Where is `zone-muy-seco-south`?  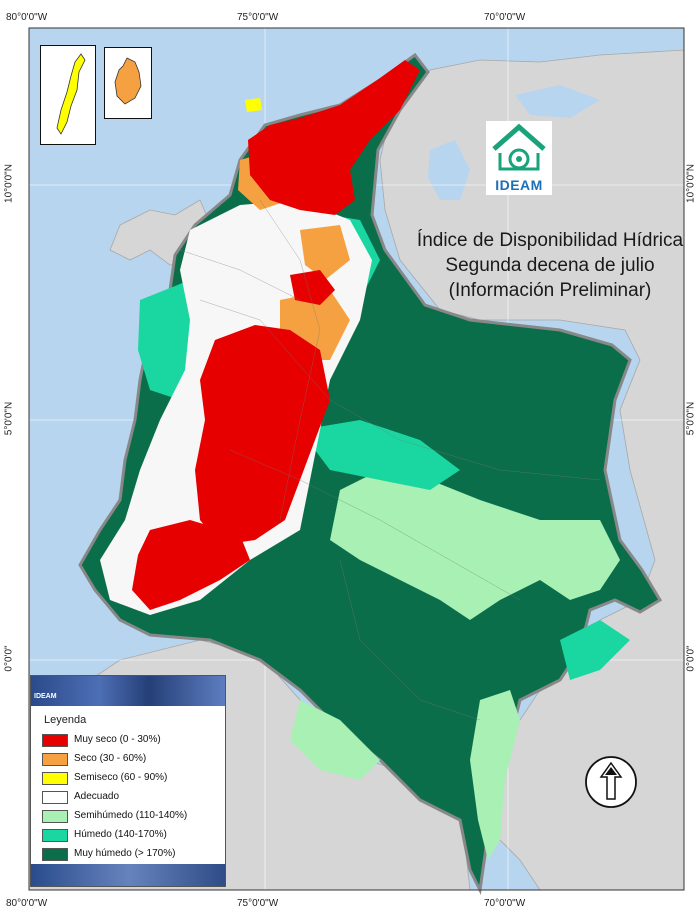
zone-muy-seco-south is located at coordinates (191, 565).